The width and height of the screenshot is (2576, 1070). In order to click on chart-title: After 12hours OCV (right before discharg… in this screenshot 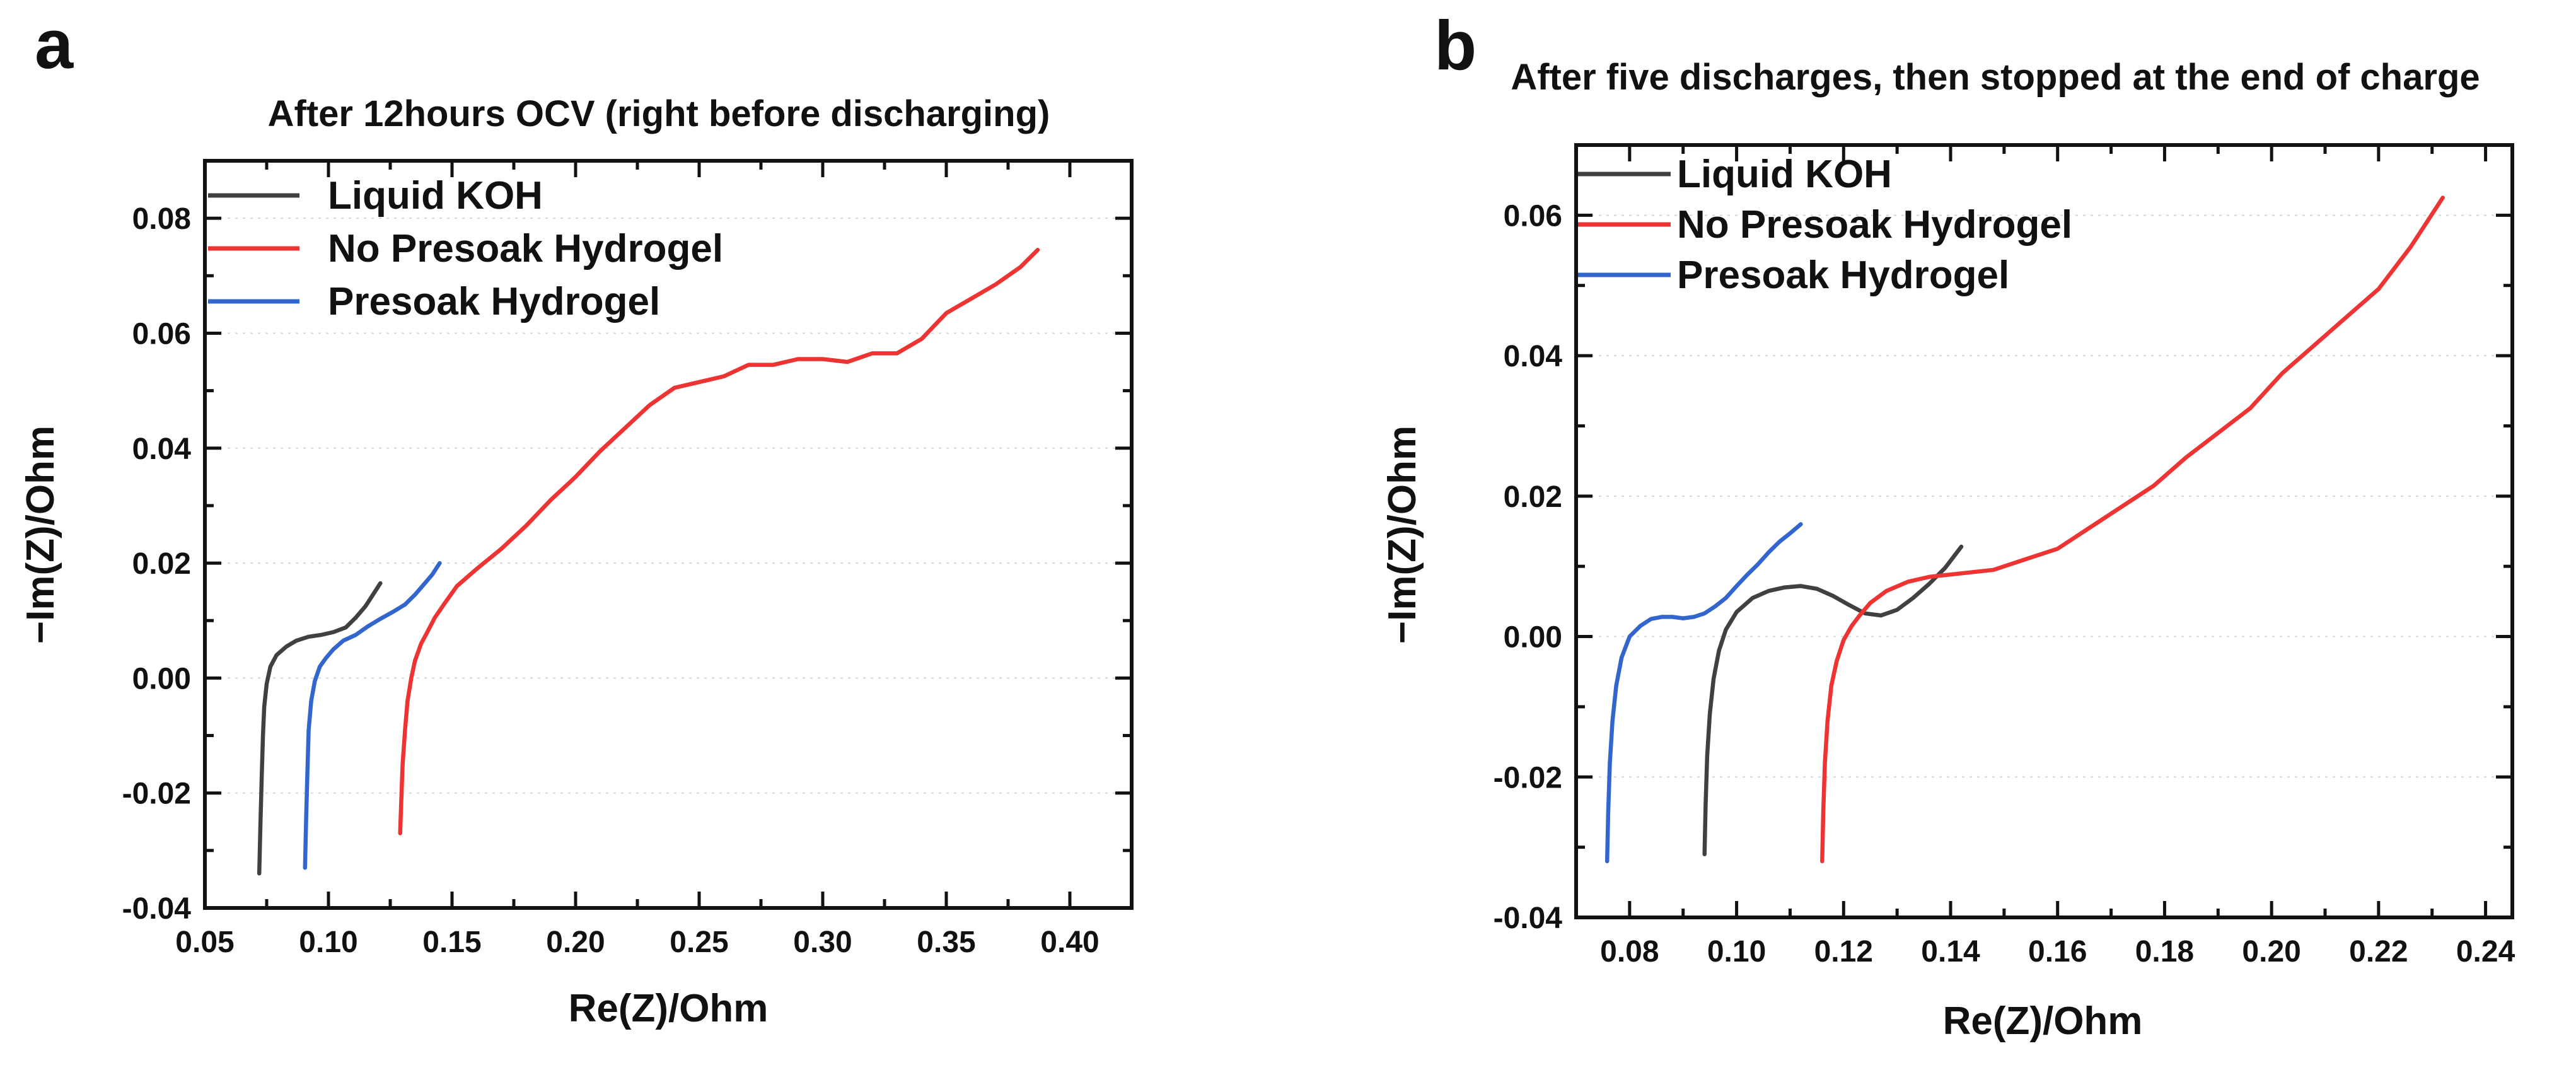, I will do `click(659, 113)`.